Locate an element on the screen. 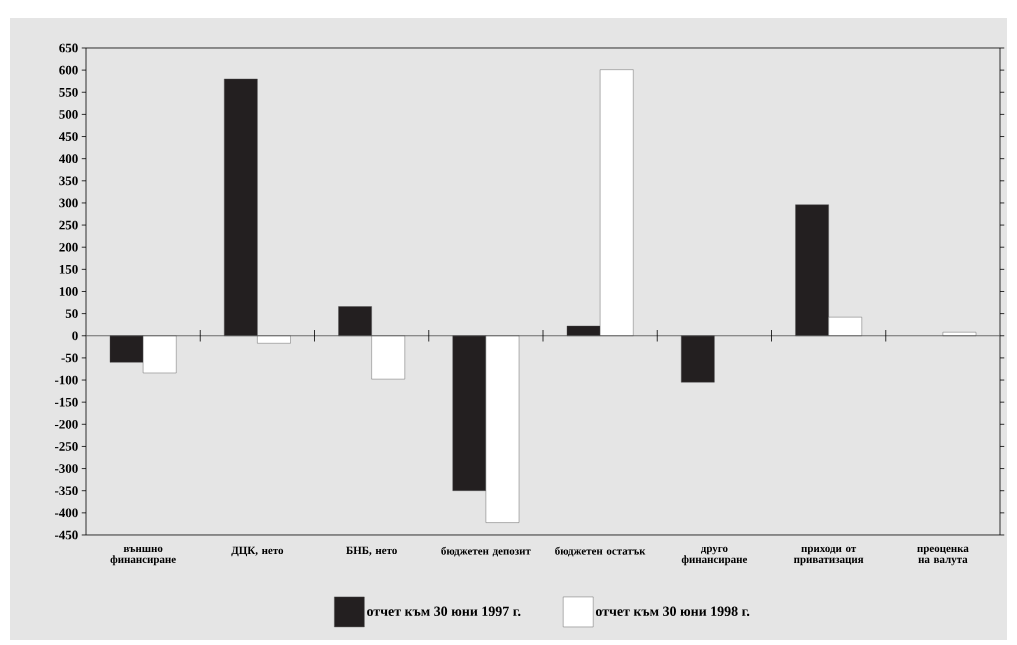  x-tick-label: бюджетен депозит is located at coordinates (486, 551).